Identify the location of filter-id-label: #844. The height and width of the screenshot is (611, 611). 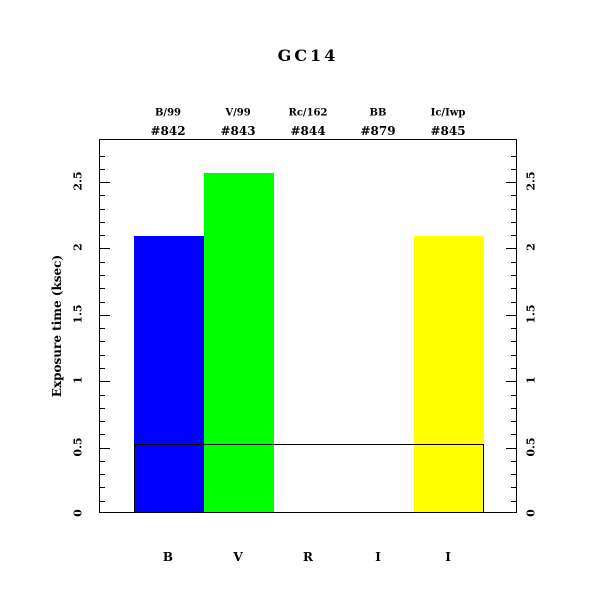
(308, 131).